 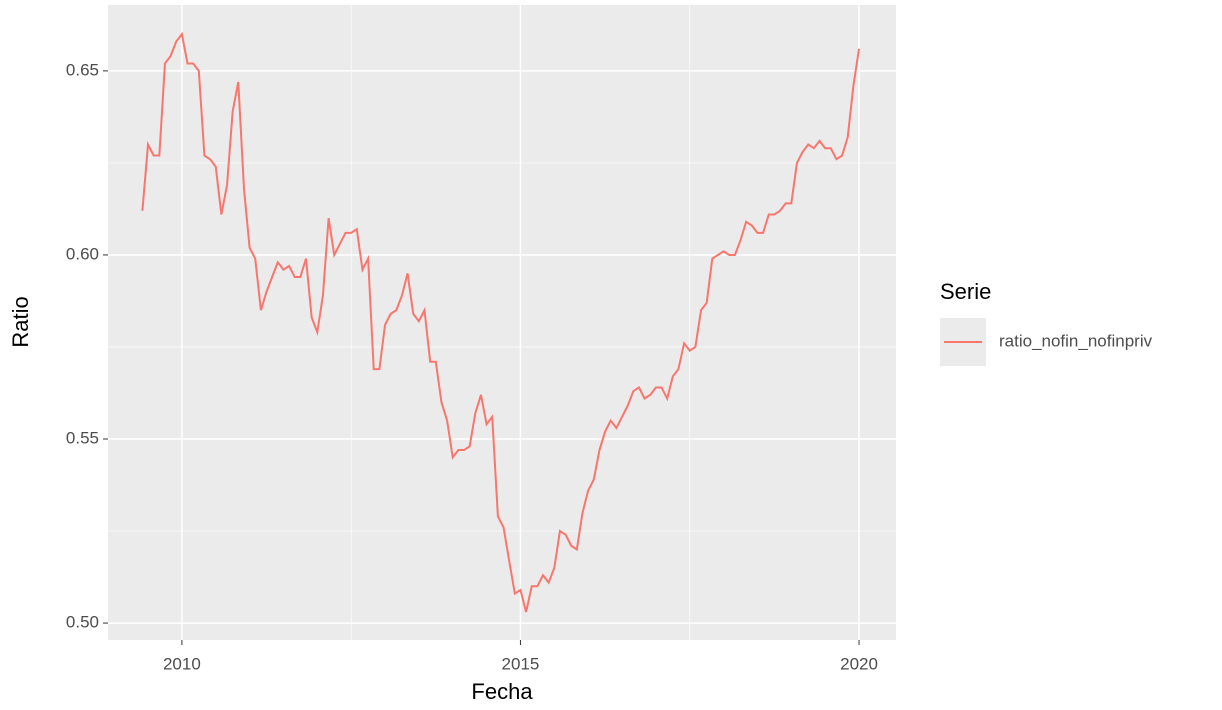 I want to click on legend-label: ratio_nofin_nofinpriv, so click(x=1076, y=340).